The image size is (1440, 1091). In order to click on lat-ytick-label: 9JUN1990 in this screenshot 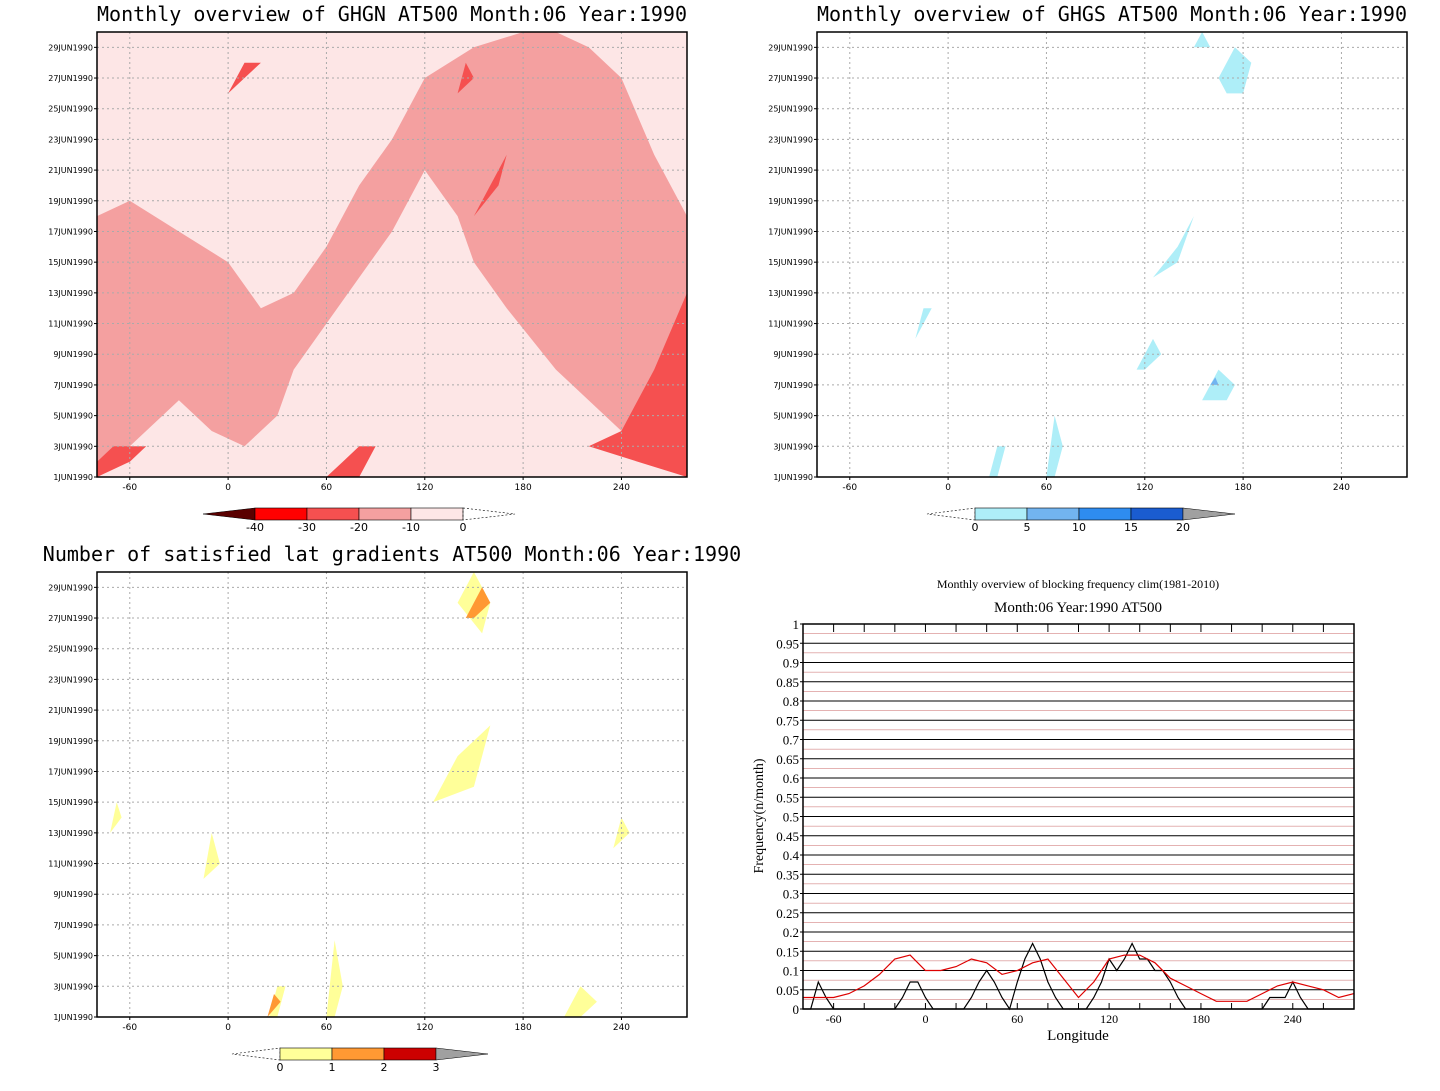, I will do `click(73, 894)`.